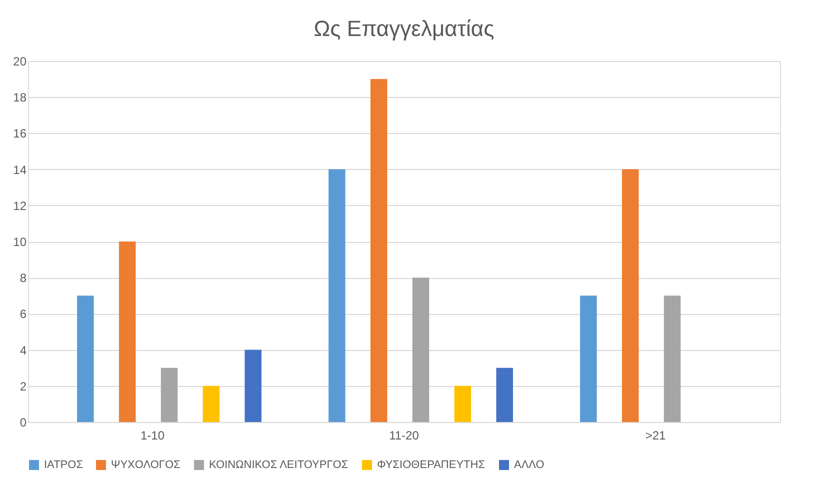 Image resolution: width=813 pixels, height=490 pixels. Describe the element at coordinates (404, 435) in the screenshot. I see `x-tick-label: 11-20` at that location.